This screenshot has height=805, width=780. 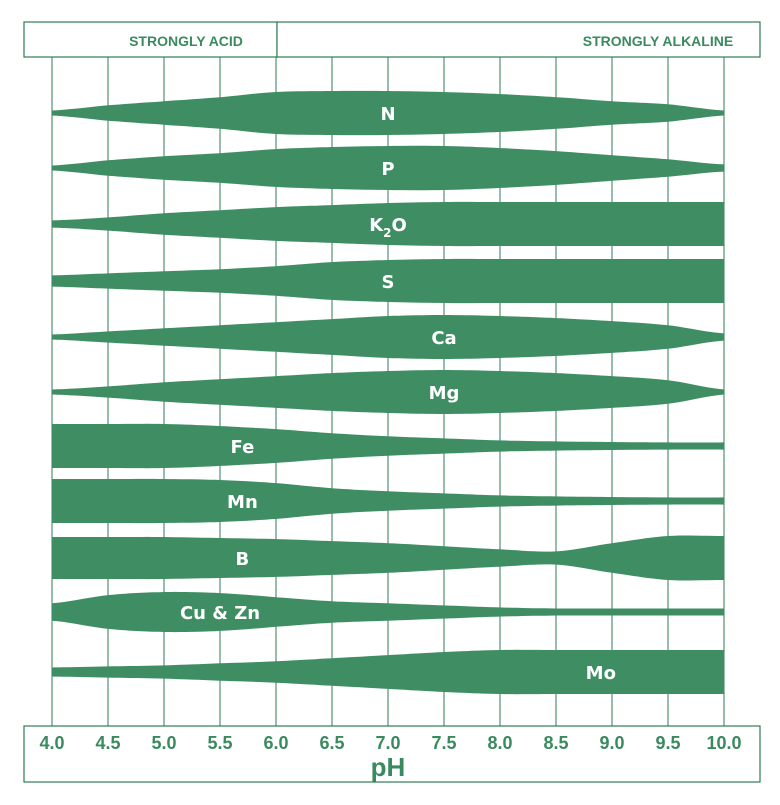 I want to click on nutrient-label: N, so click(x=387, y=114).